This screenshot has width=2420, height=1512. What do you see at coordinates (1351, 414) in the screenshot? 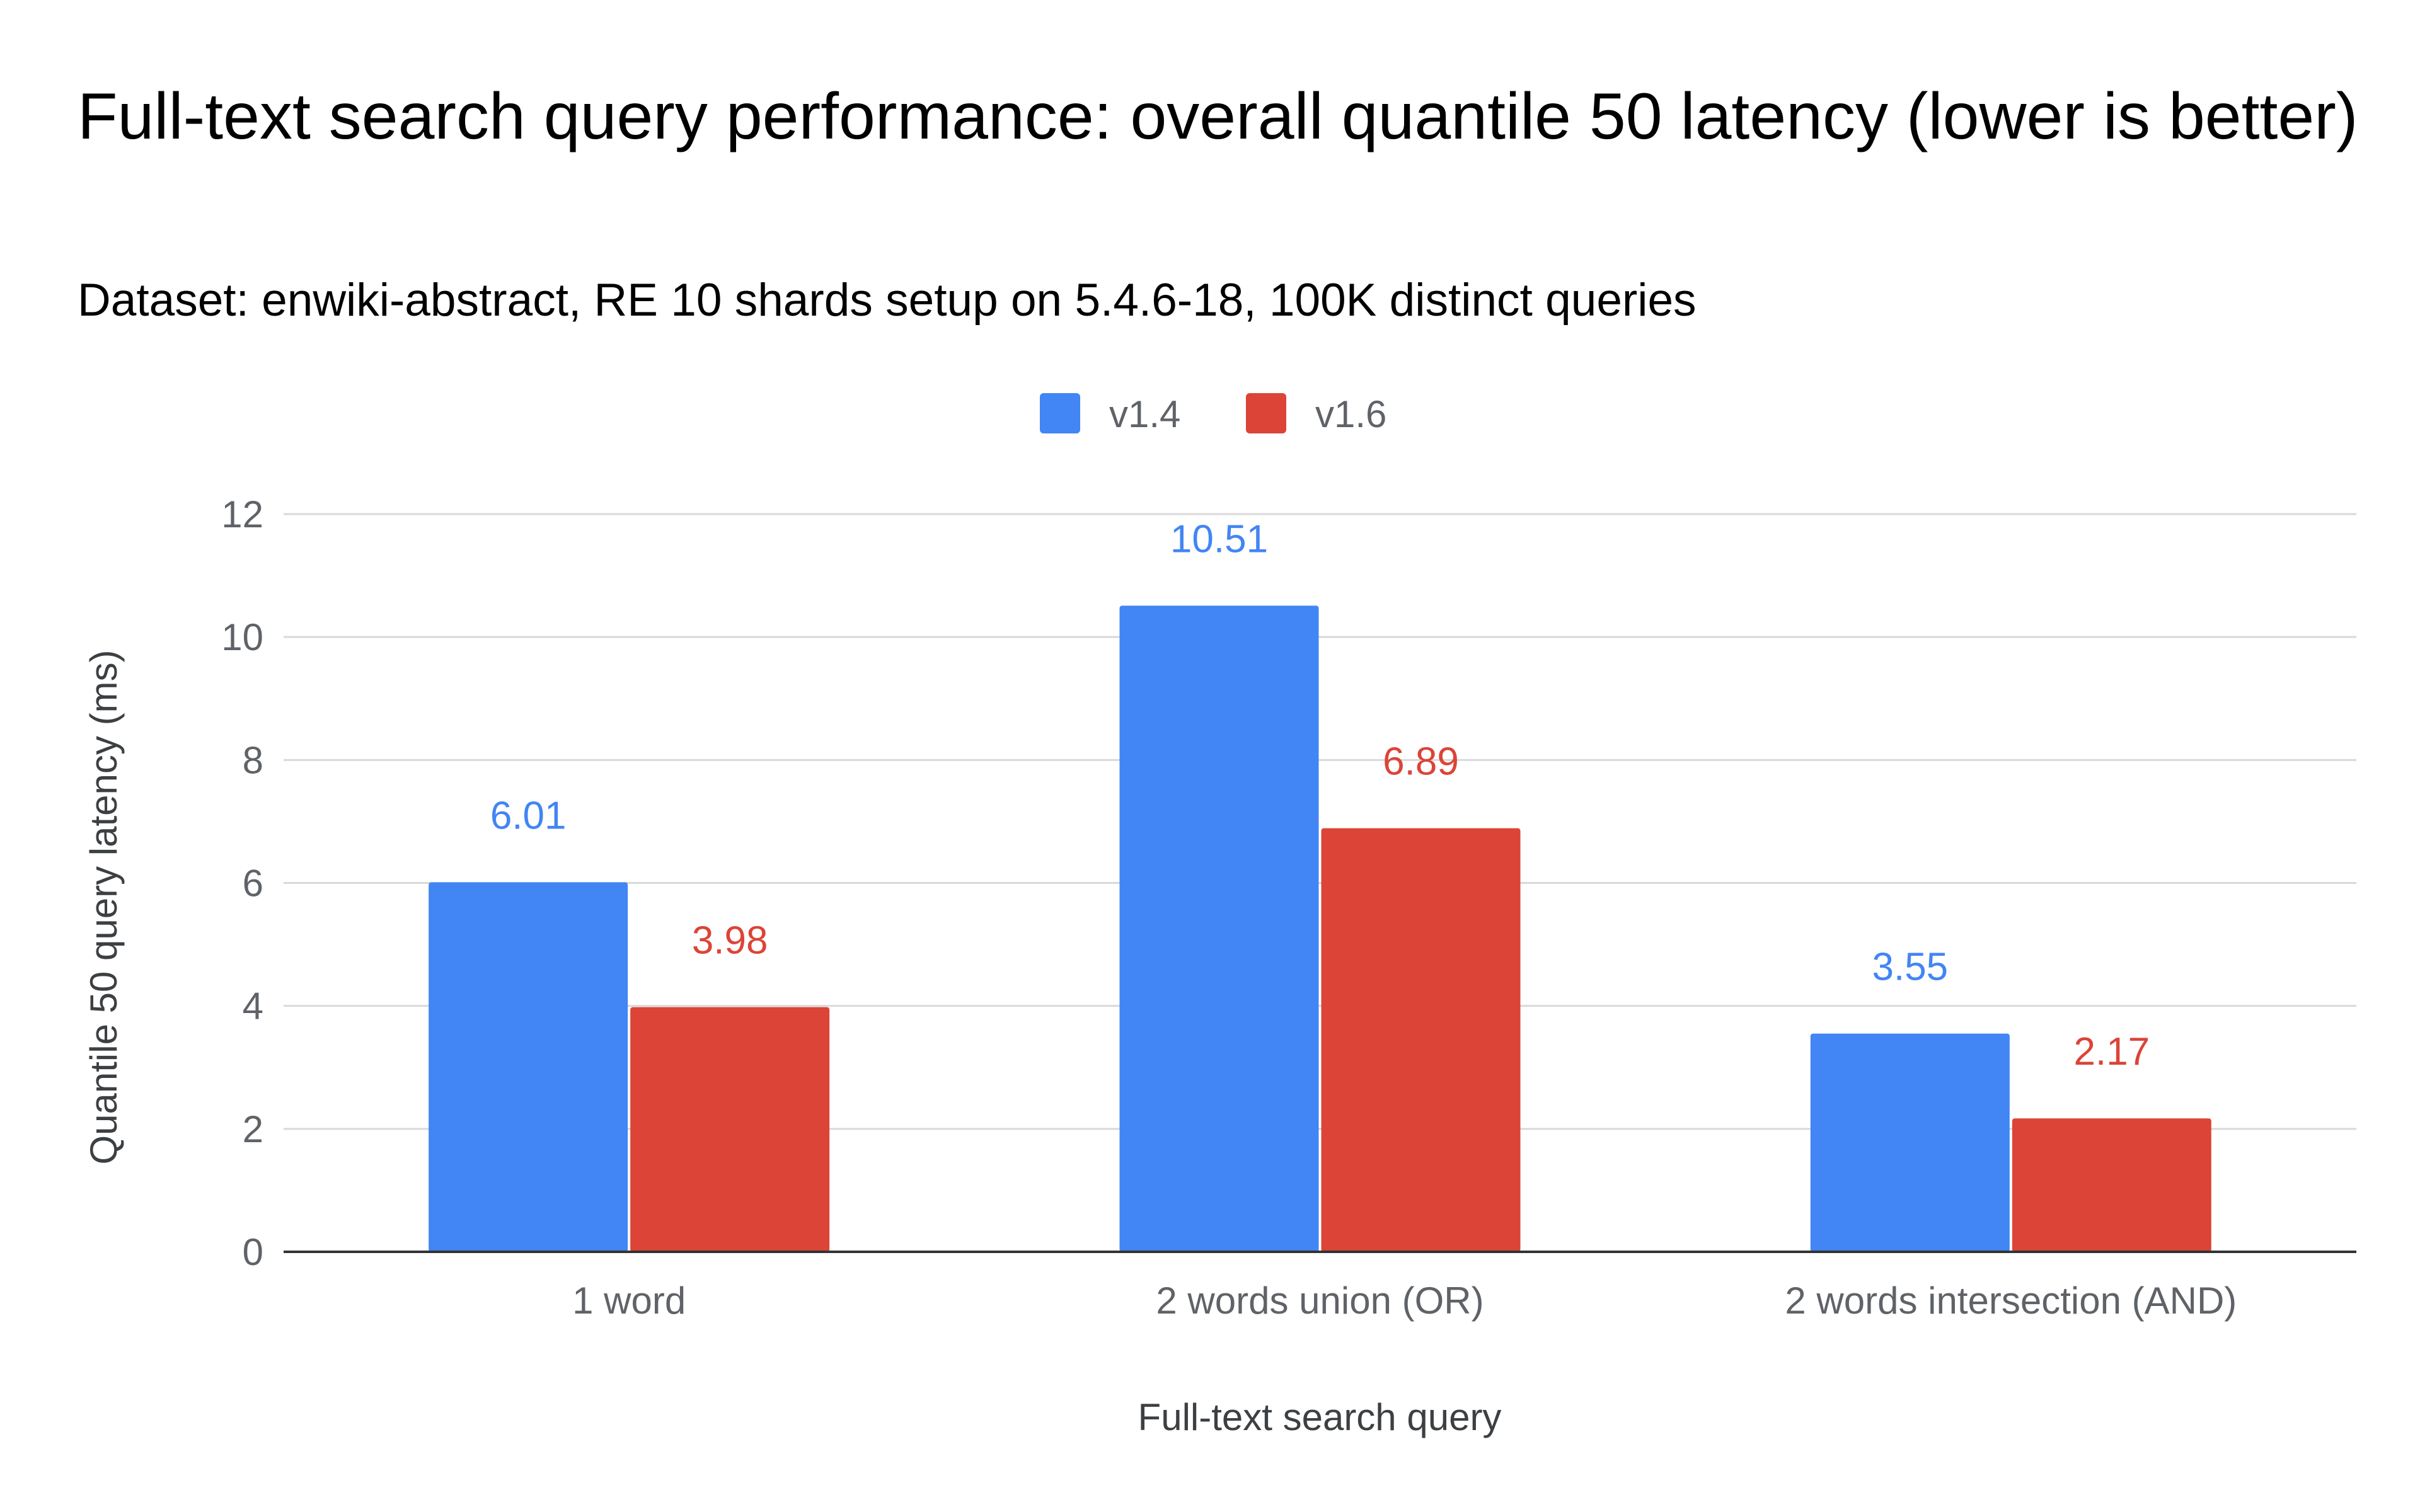
I see `legend-label: v1.6` at bounding box center [1351, 414].